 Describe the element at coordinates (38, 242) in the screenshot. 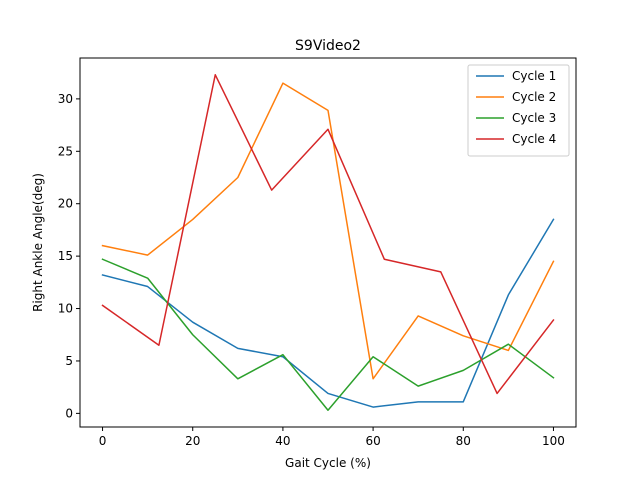

I see `y-axis-label: Right Ankle Angle(deg)` at that location.